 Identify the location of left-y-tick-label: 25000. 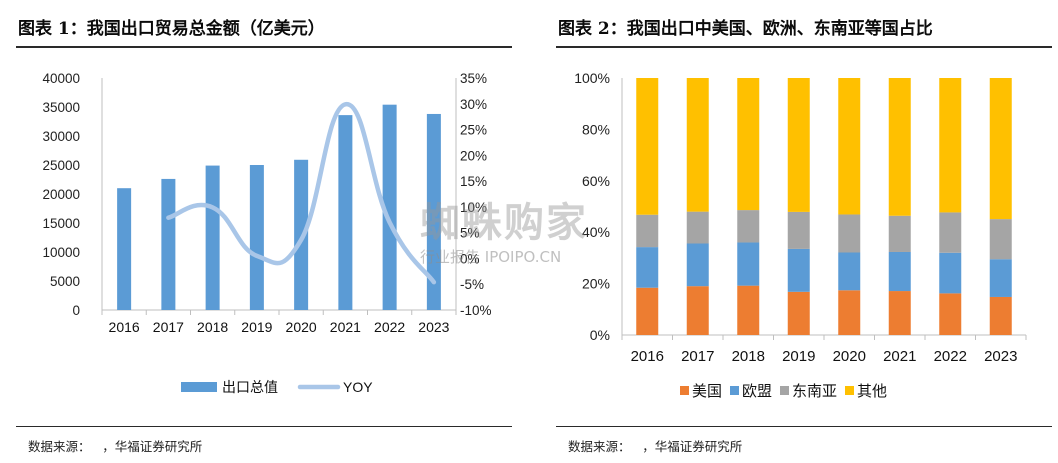
(61, 165).